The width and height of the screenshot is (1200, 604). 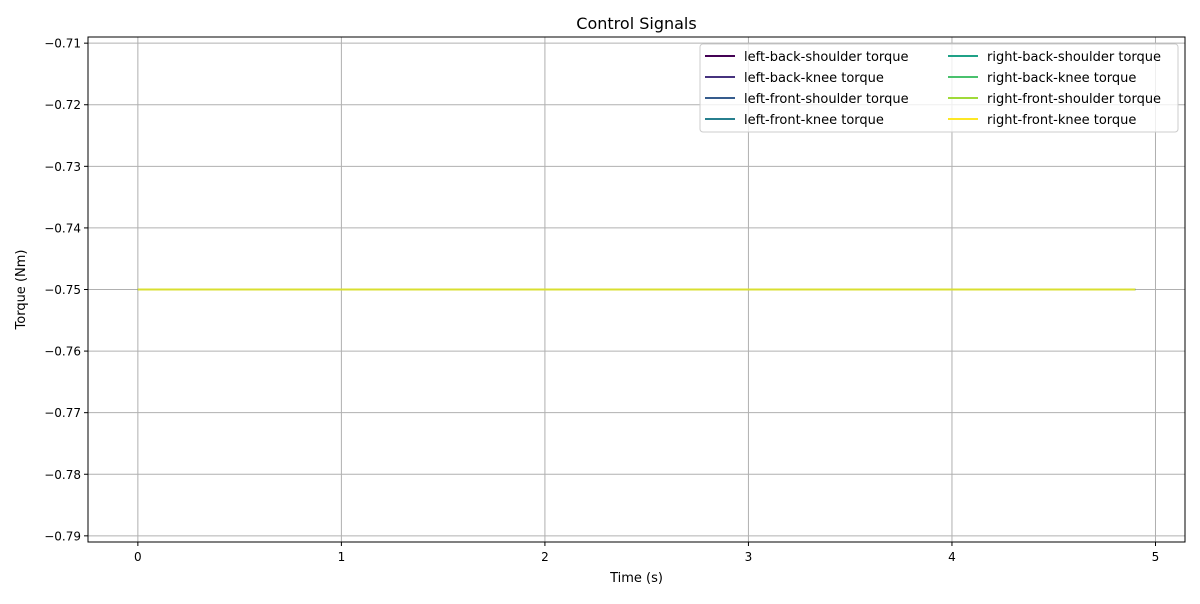 What do you see at coordinates (62, 105) in the screenshot?
I see `y-tick-label: −0.72` at bounding box center [62, 105].